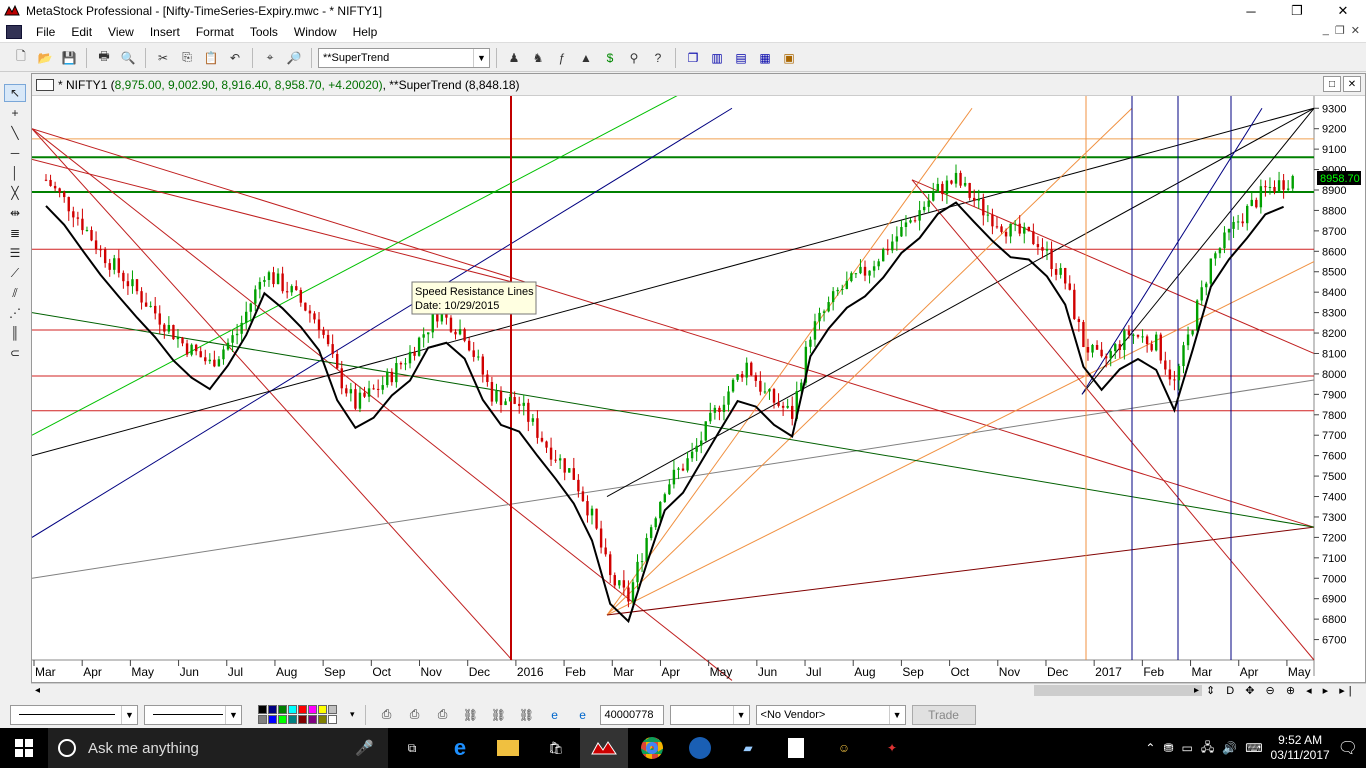 The height and width of the screenshot is (768, 1366). What do you see at coordinates (700, 748) in the screenshot?
I see `firefox-icon` at bounding box center [700, 748].